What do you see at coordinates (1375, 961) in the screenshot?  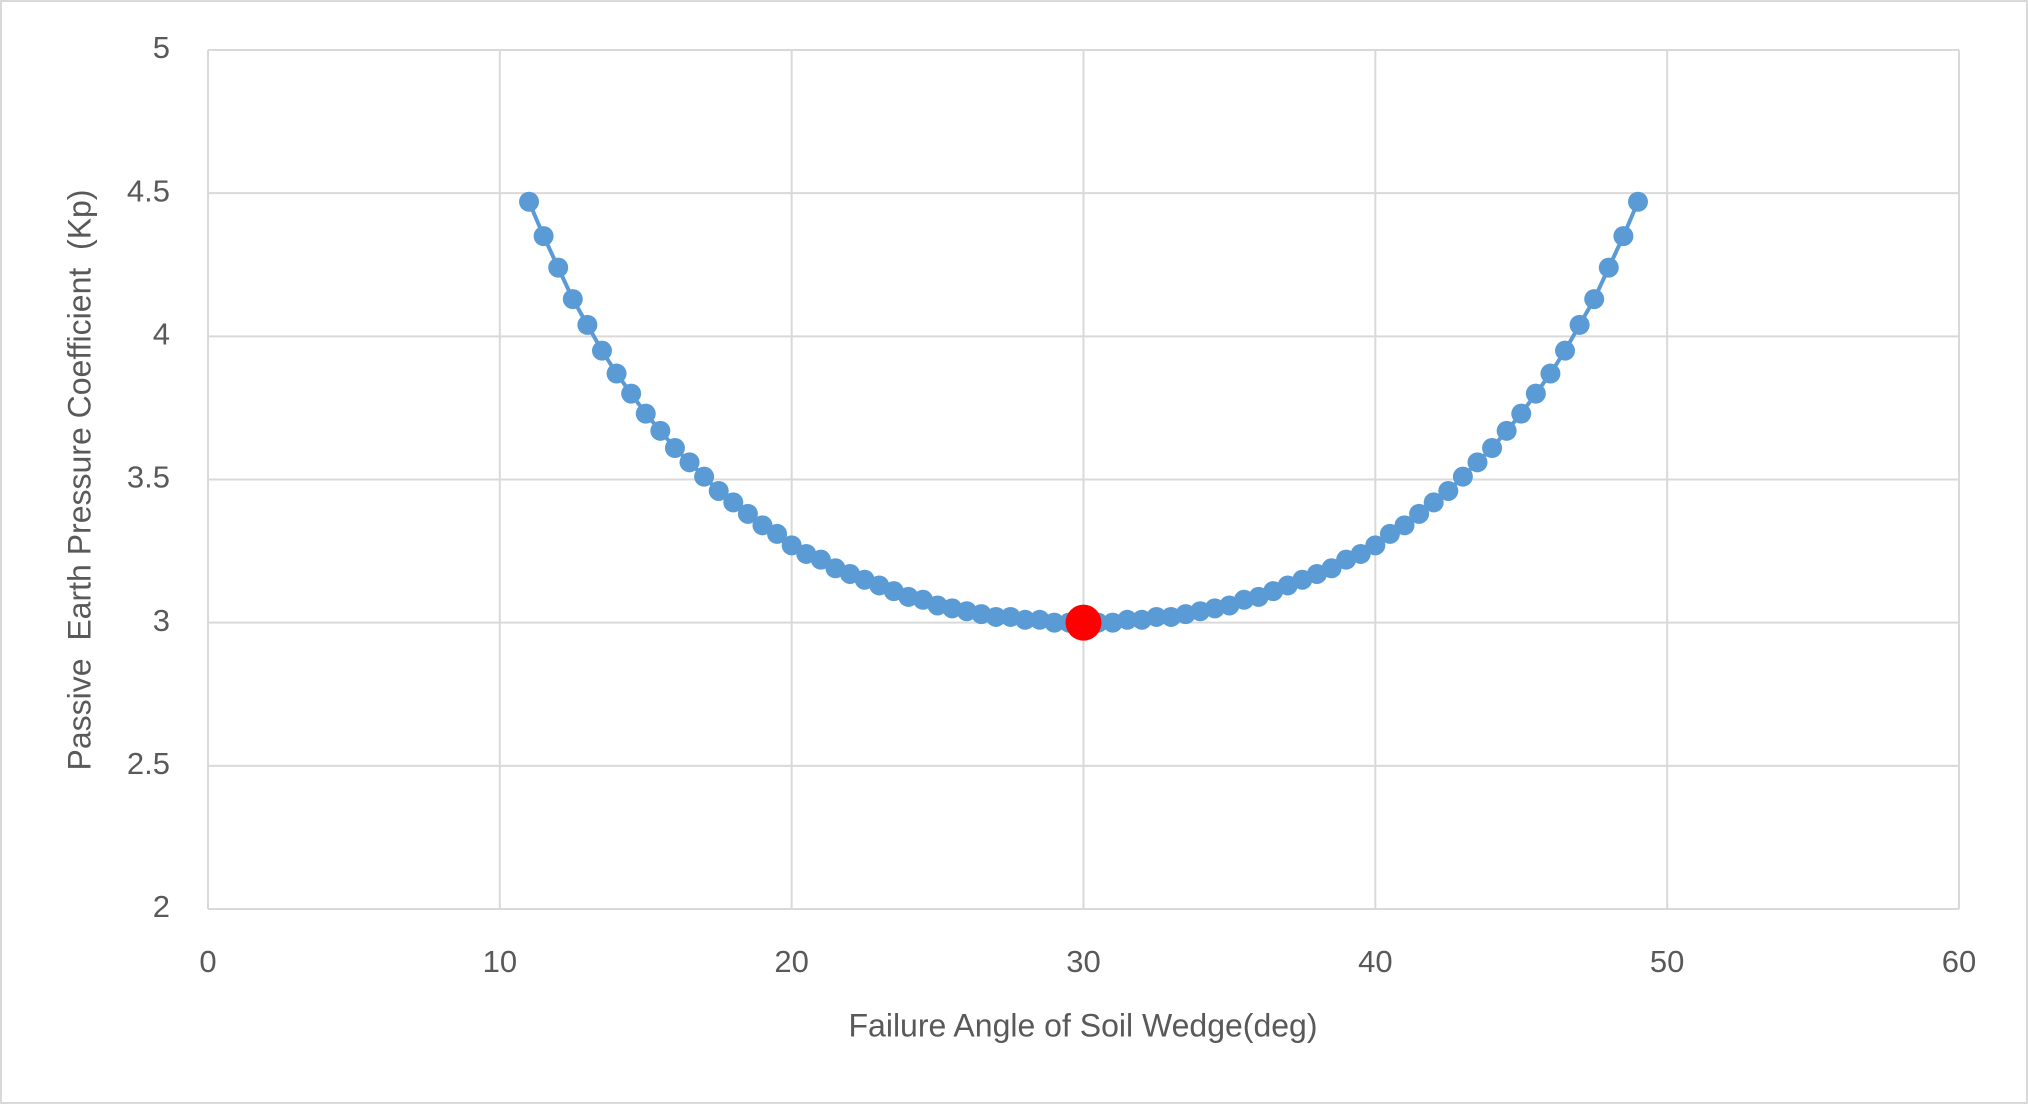 I see `x-tick-label: 40` at bounding box center [1375, 961].